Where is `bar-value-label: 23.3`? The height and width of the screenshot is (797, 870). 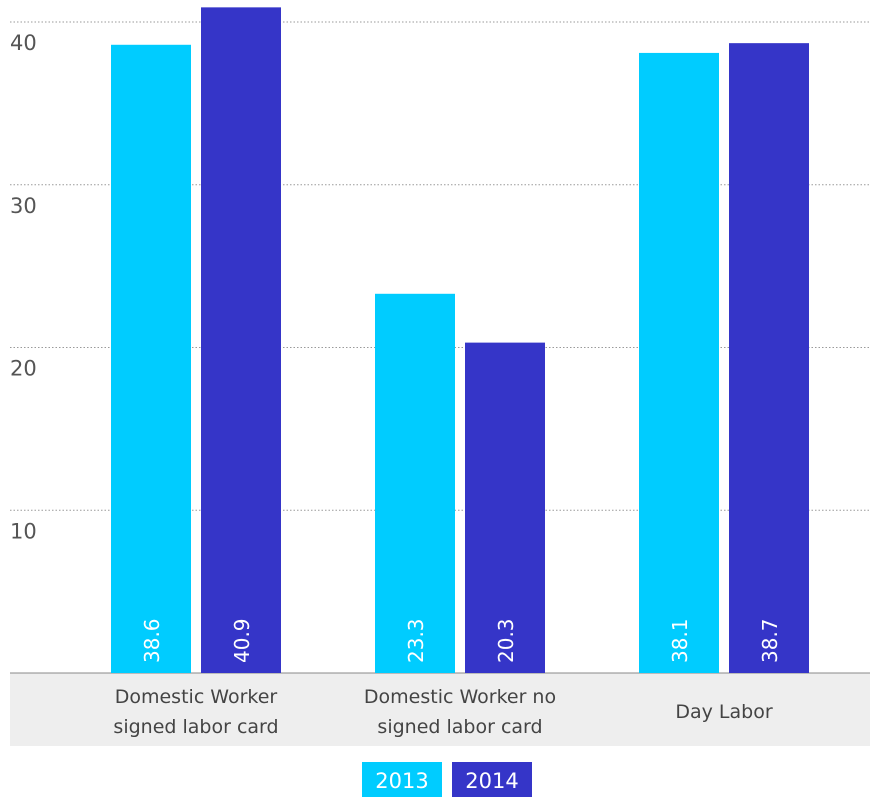 bar-value-label: 23.3 is located at coordinates (416, 640).